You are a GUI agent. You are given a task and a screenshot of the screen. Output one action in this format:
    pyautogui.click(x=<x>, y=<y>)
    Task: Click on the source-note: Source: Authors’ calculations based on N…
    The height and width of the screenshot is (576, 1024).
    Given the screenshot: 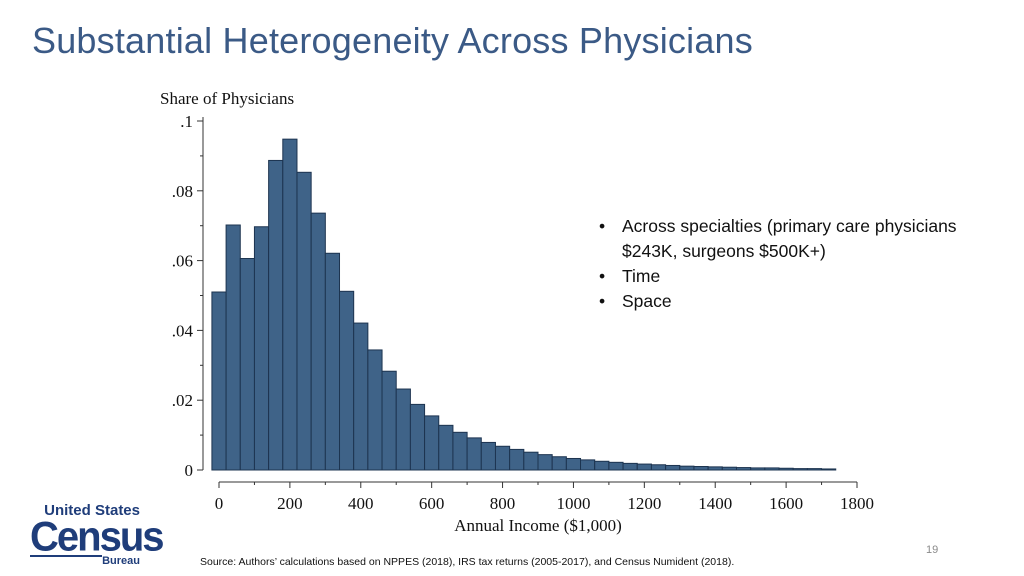 What is the action you would take?
    pyautogui.click(x=467, y=562)
    